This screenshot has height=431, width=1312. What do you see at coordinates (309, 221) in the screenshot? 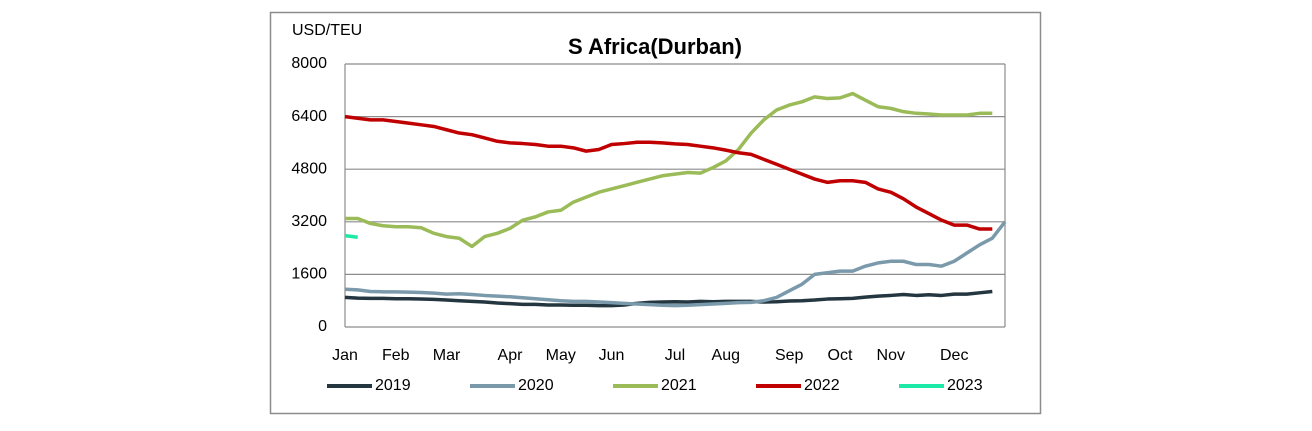
I see `y-tick-label: 3200` at bounding box center [309, 221].